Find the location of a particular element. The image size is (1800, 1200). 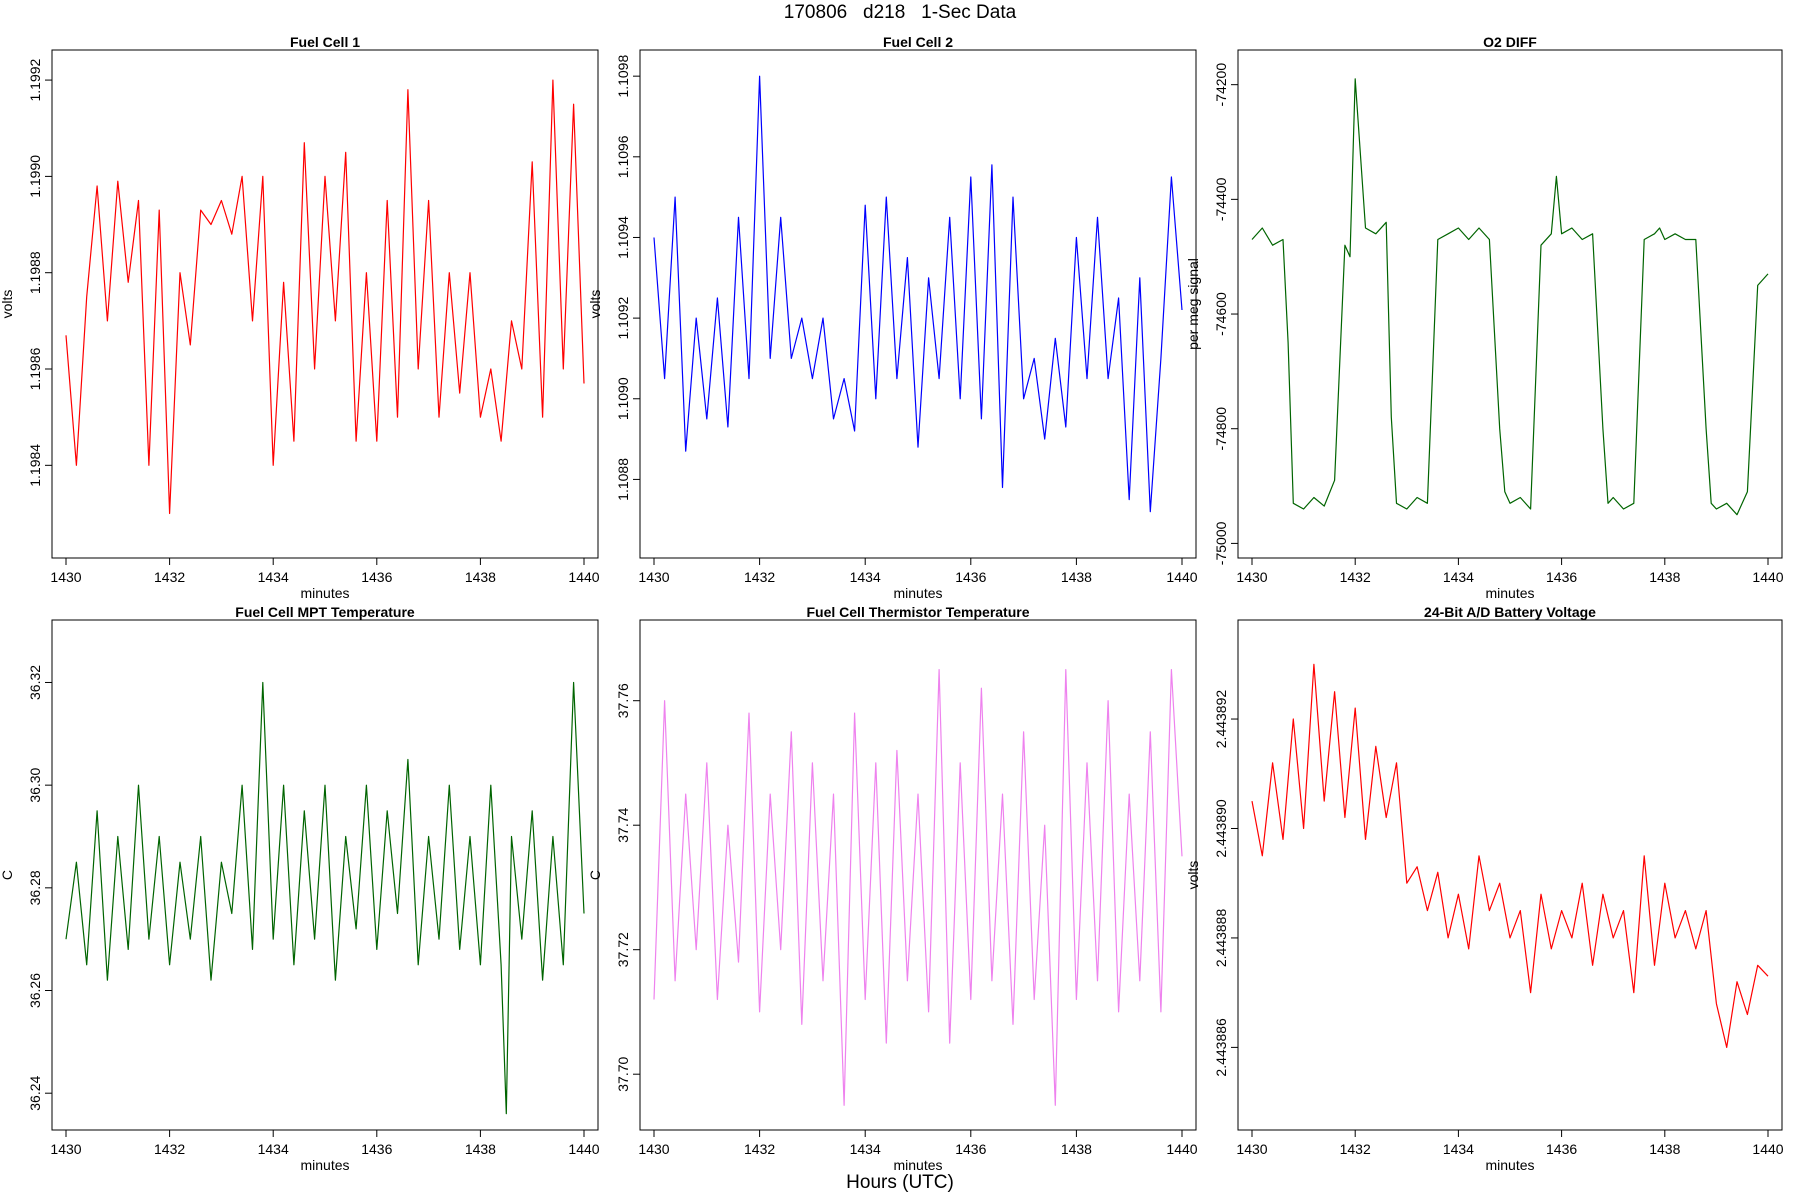

y-tick-label: 1.1992 is located at coordinates (35, 79).